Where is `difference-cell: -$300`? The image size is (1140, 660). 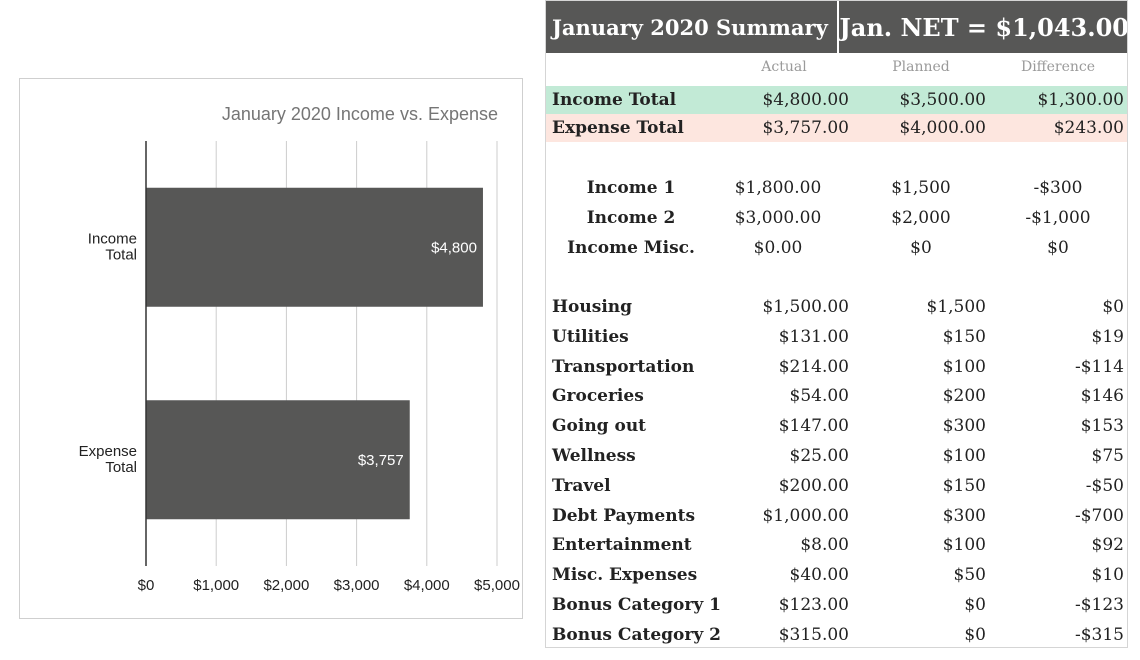 difference-cell: -$300 is located at coordinates (1058, 188).